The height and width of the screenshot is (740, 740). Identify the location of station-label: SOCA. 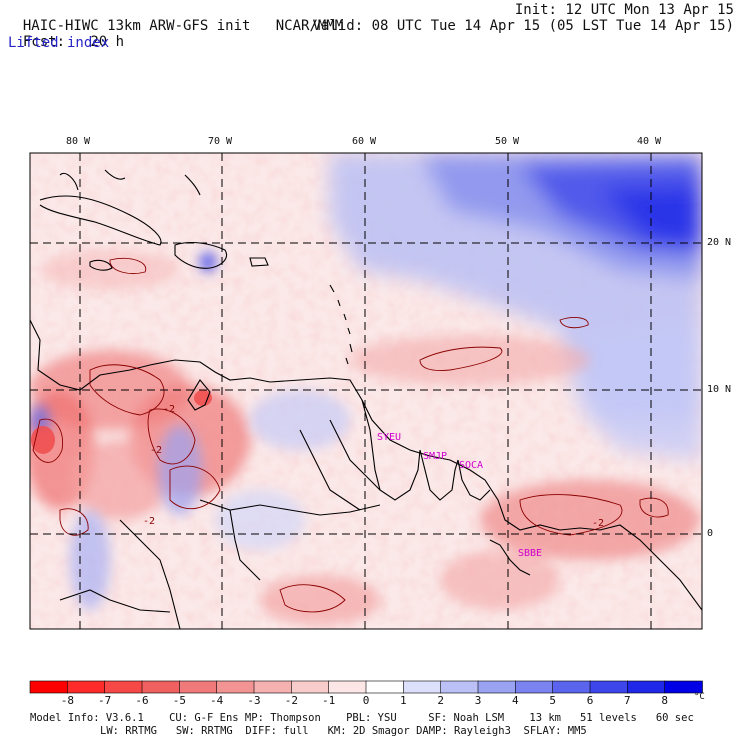
(471, 465).